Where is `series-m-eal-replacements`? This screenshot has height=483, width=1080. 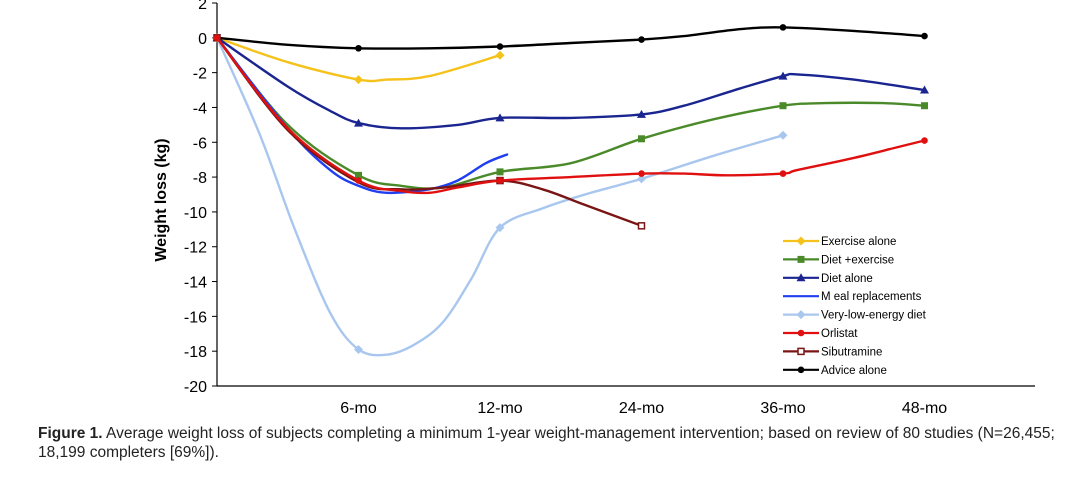 series-m-eal-replacements is located at coordinates (362, 115).